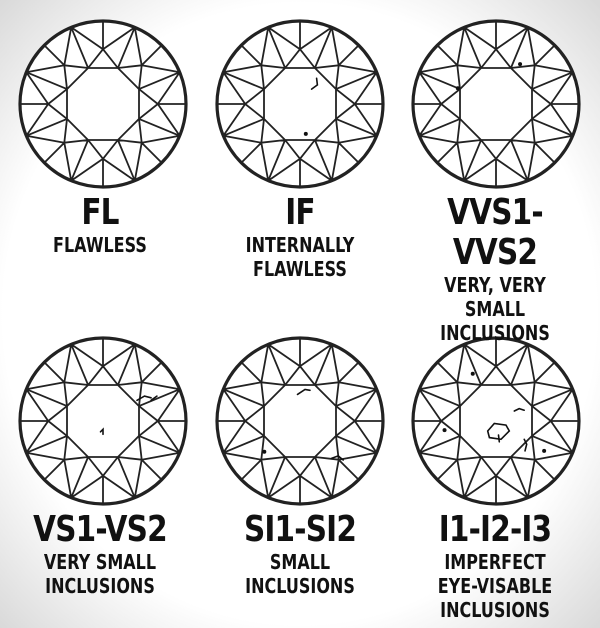 This screenshot has height=628, width=600. What do you see at coordinates (300, 212) in the screenshot?
I see `grade-code: IF` at bounding box center [300, 212].